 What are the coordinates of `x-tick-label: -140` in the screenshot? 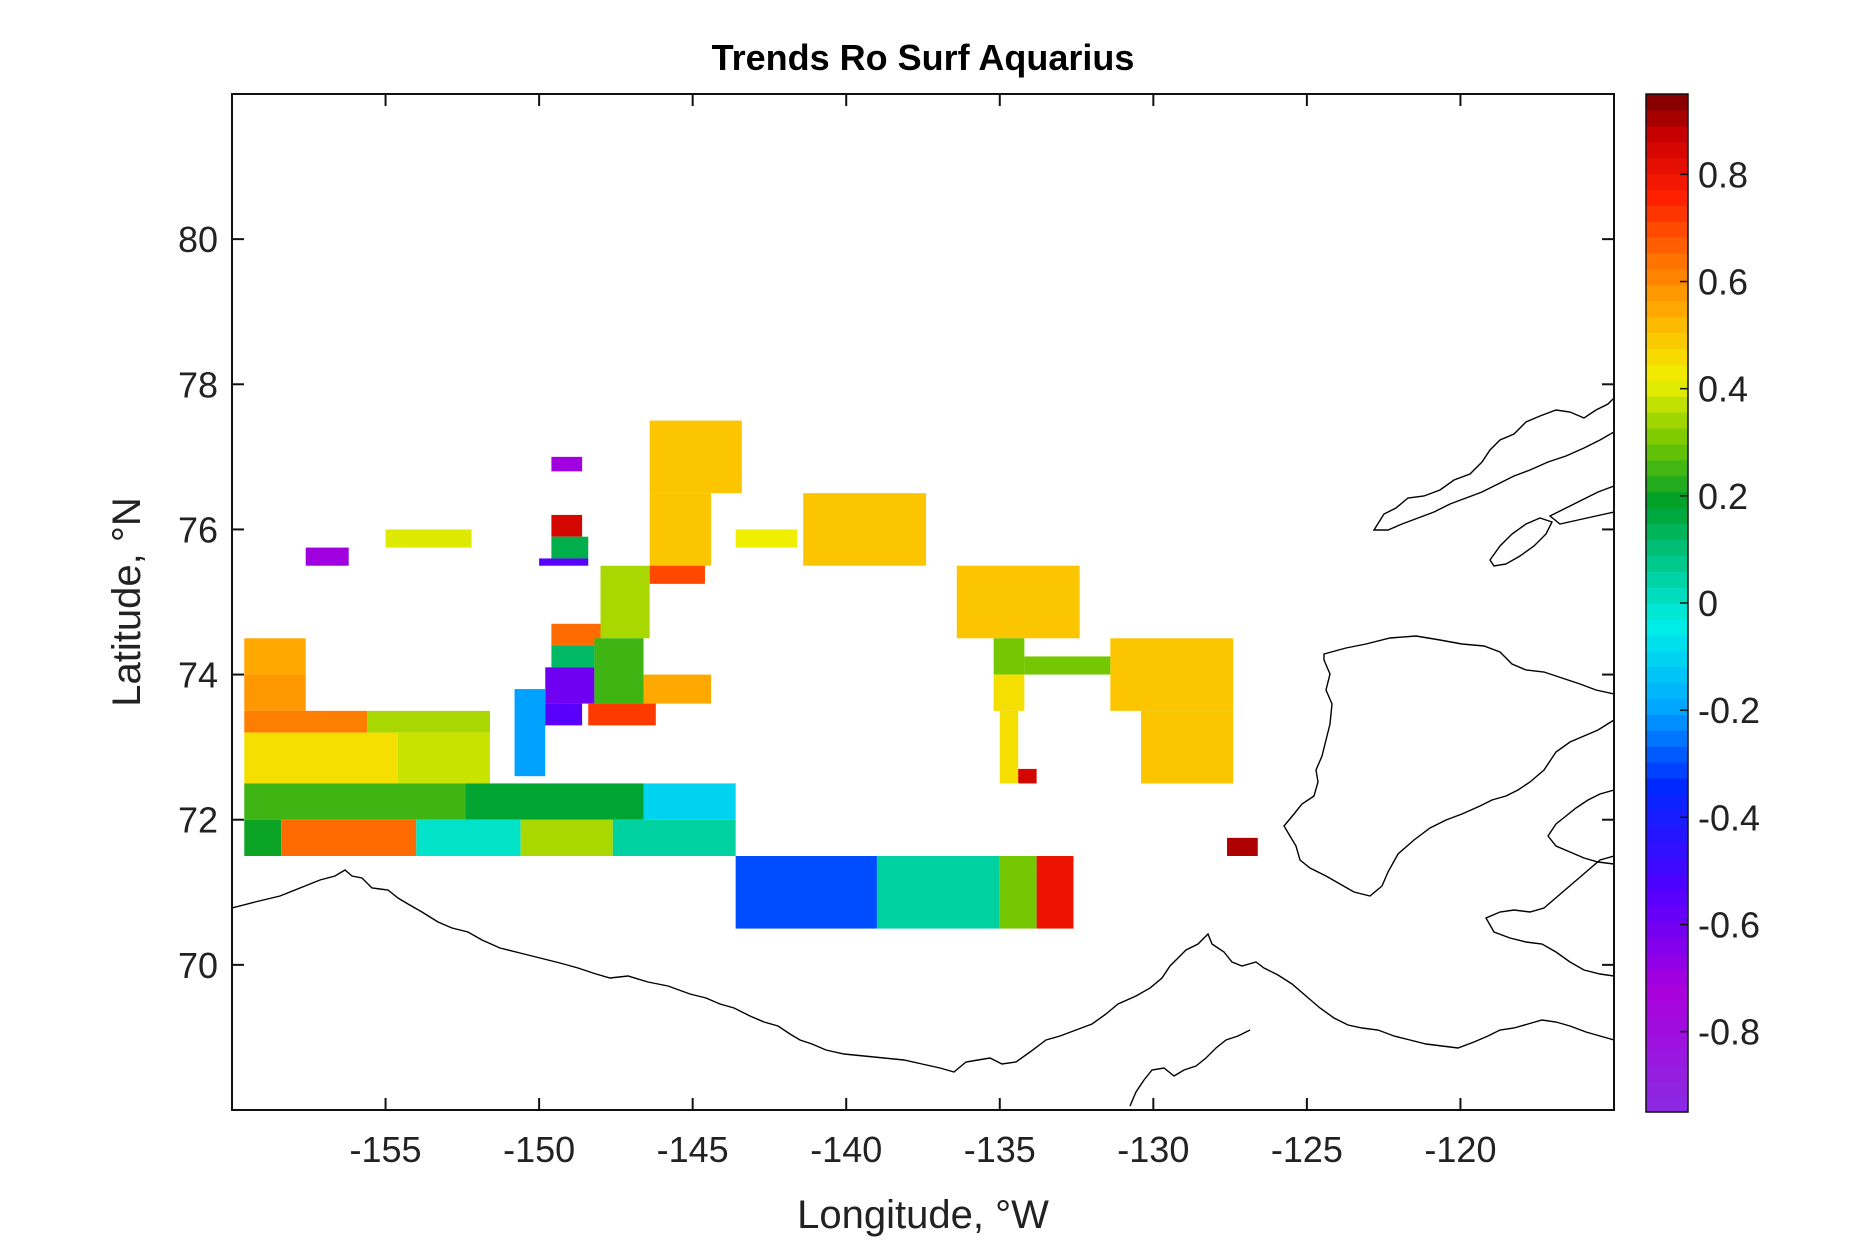 It's located at (846, 1149).